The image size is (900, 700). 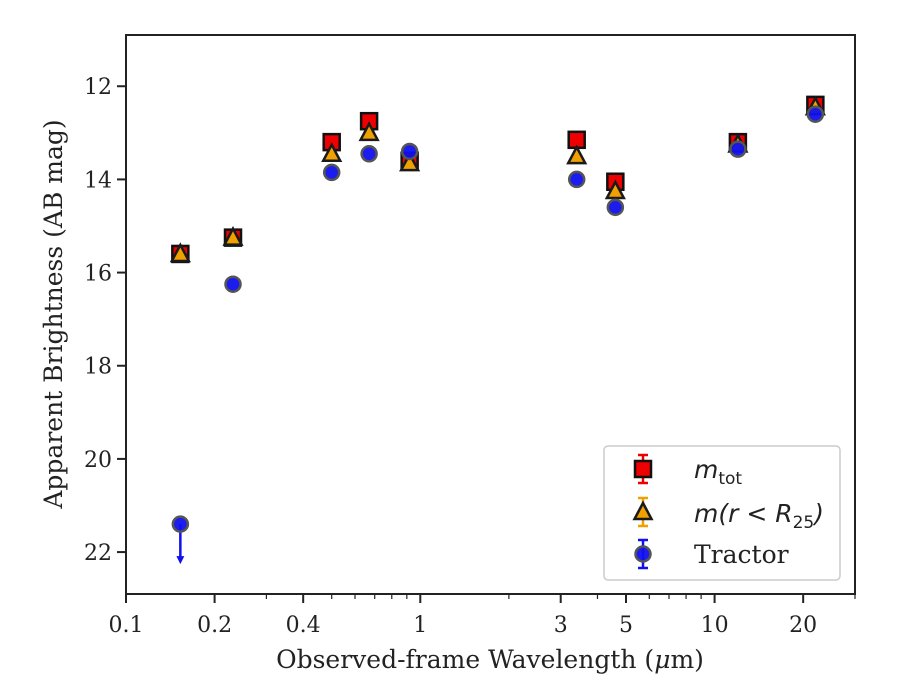 I want to click on y-tick-label: 12, so click(x=98, y=87).